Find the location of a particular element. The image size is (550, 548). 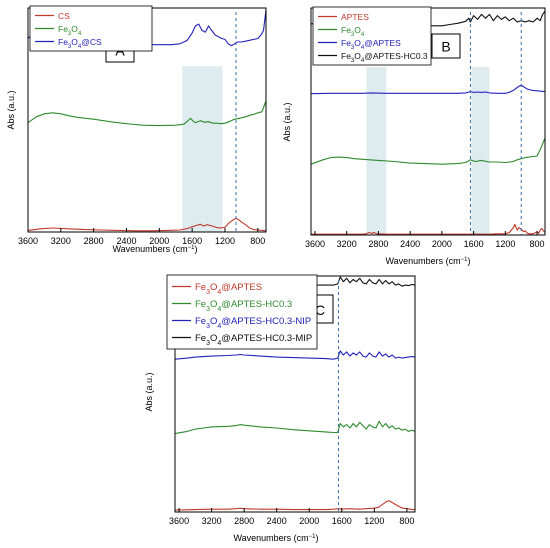

legend-entry: Fe3O4@APTES-HC0.3-NIP is located at coordinates (253, 323).